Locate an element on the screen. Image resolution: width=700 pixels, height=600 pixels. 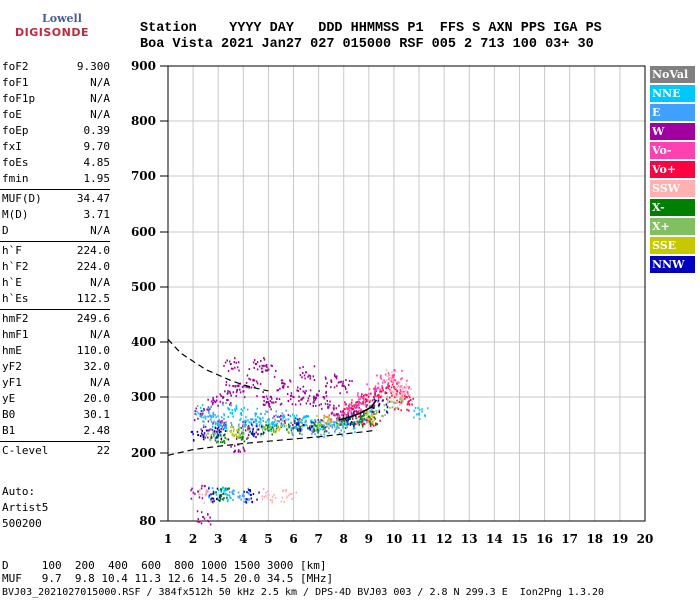
param-value: 0.39 is located at coordinates (97, 130).